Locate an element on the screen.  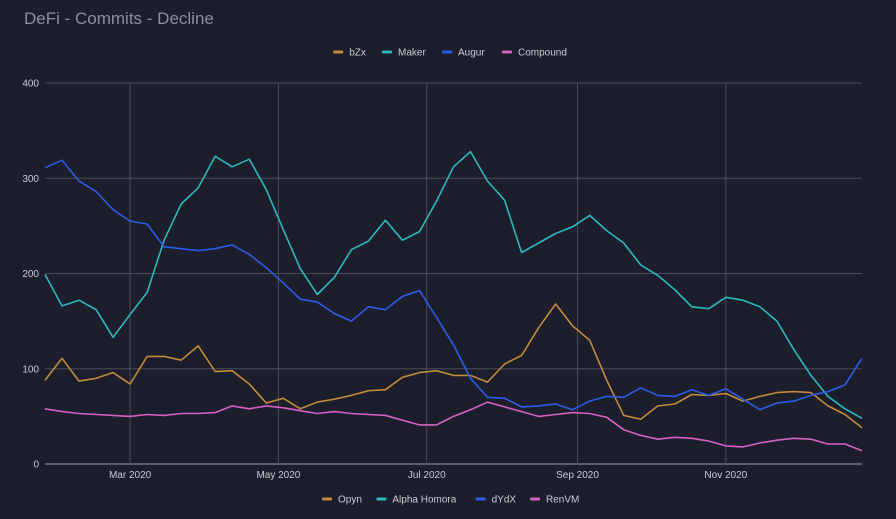
legend-label-alpha-homora: Alpha Homora is located at coordinates (424, 500).